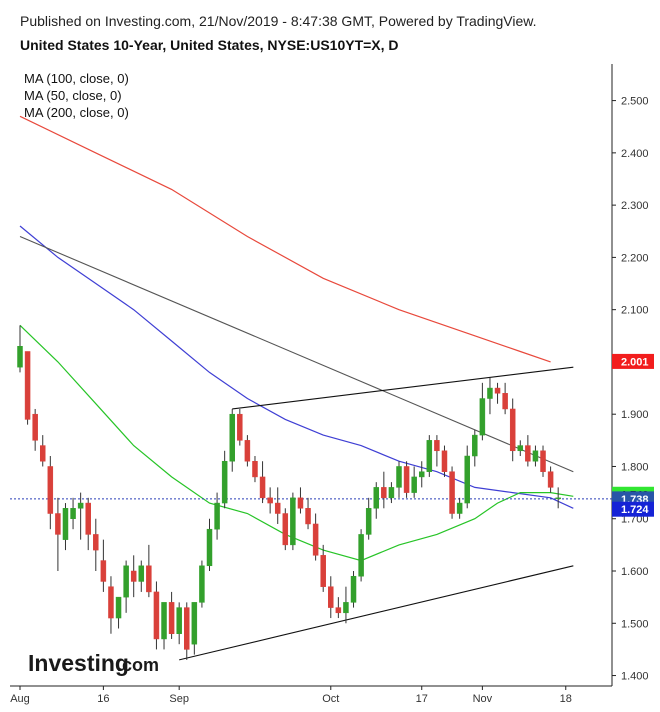  I want to click on price-badge-text: 2.001, so click(635, 362).